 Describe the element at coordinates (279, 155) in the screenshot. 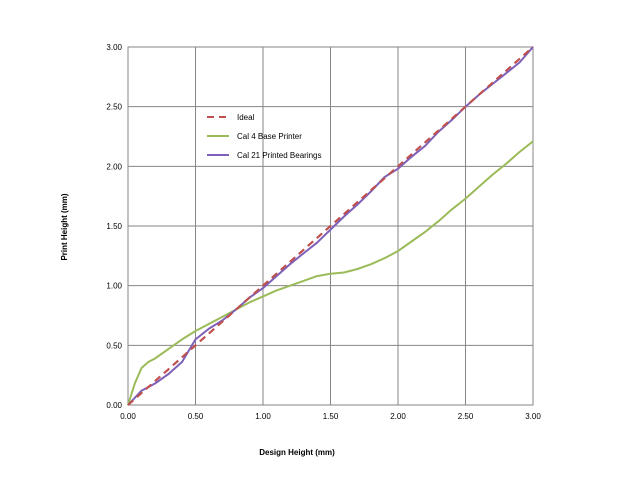

I see `legend-label-3: Cal 21 Printed Bearings` at that location.